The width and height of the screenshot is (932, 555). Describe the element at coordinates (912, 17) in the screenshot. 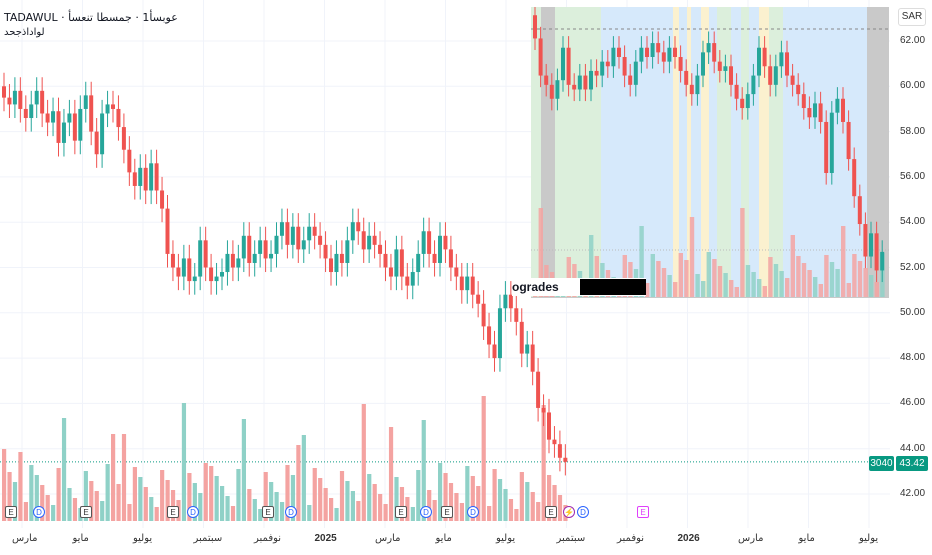

I see `currency-button: SAR` at that location.